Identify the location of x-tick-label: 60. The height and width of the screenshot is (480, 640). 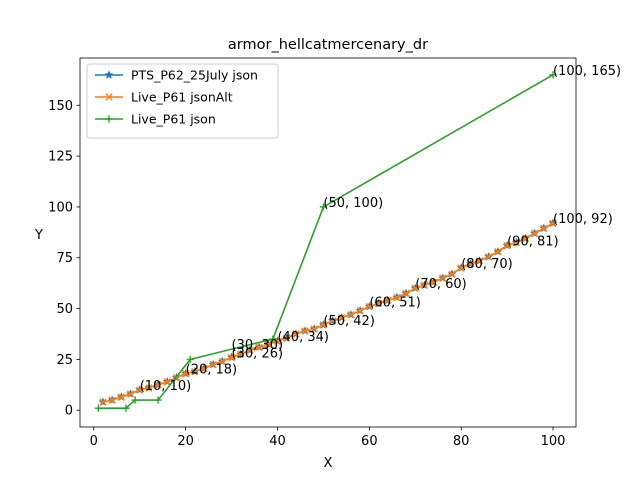
(369, 441).